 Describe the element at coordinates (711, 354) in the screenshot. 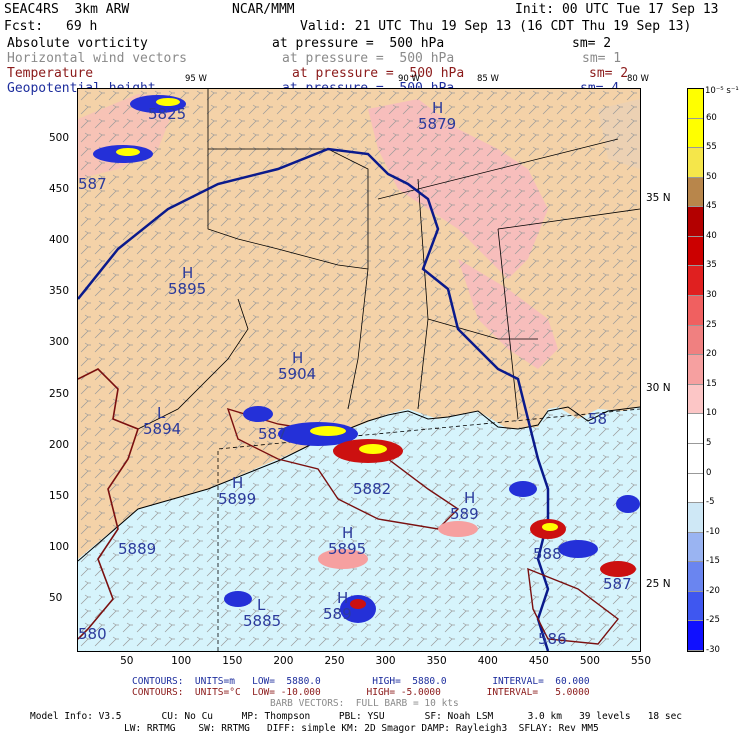

I see `colorbar-label: 20` at that location.